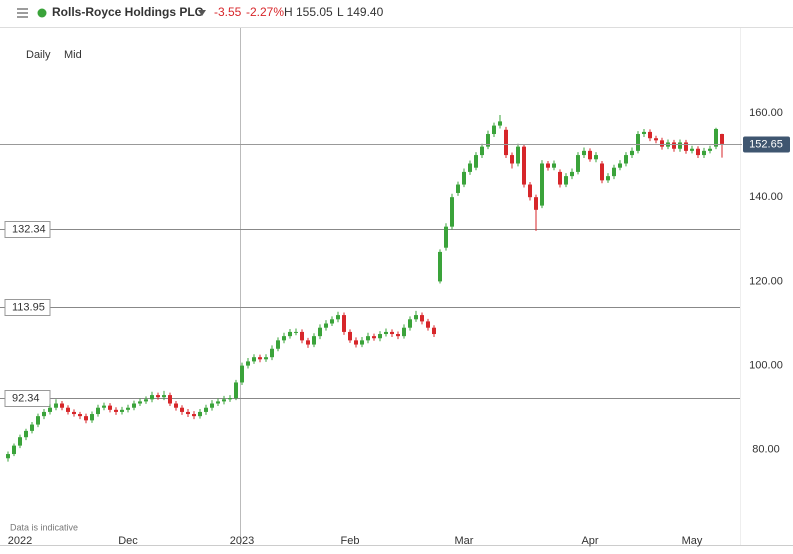  I want to click on level-label: 113.95, so click(28, 307).